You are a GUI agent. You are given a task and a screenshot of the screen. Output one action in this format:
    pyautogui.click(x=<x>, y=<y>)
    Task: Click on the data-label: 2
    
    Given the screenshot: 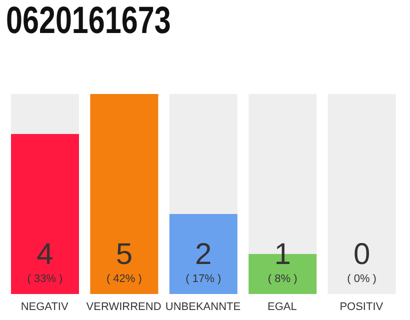 What is the action you would take?
    pyautogui.click(x=203, y=254)
    